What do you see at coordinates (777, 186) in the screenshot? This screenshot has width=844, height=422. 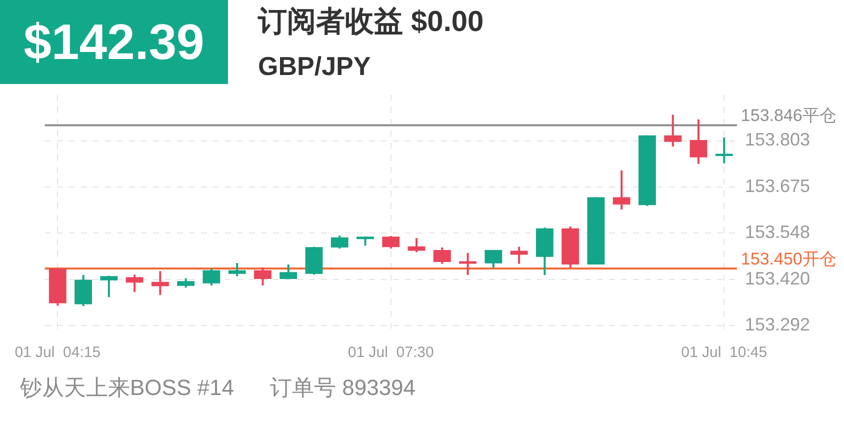 I see `y-tick-label: 153.675` at bounding box center [777, 186].